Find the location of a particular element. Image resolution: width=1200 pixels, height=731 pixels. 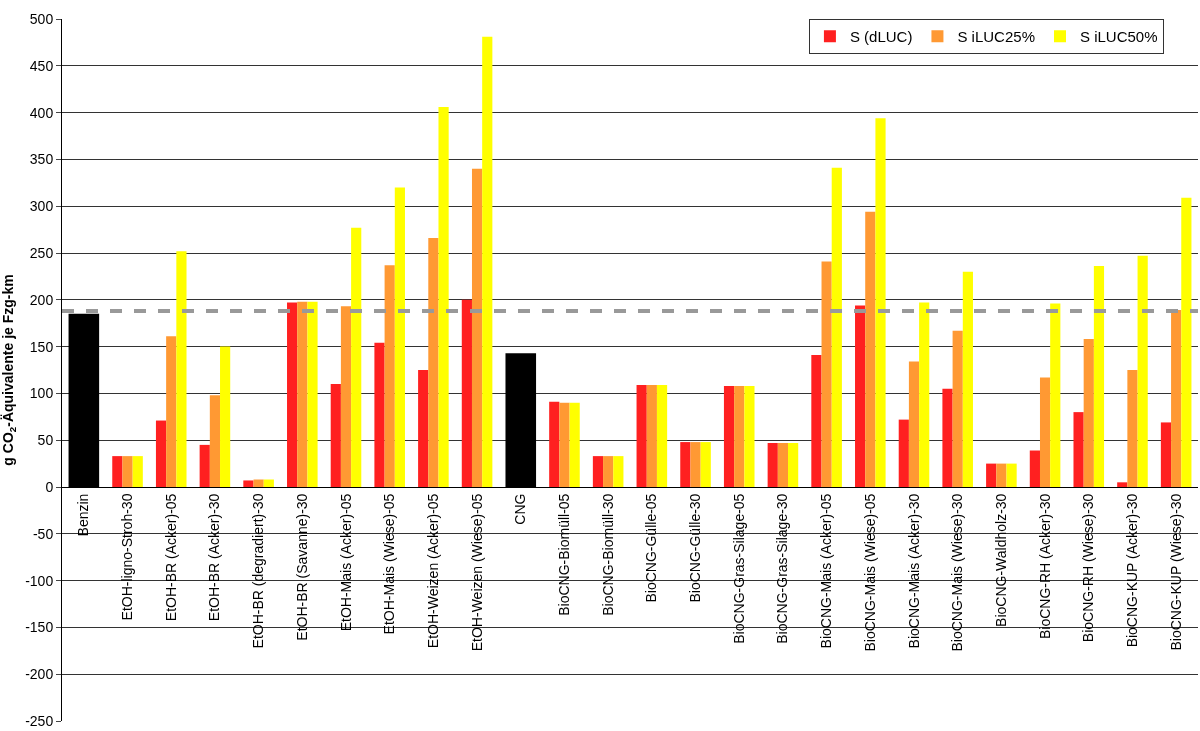

x-tick-label: BioCNG-Mais (Acker)-05 is located at coordinates (826, 571).